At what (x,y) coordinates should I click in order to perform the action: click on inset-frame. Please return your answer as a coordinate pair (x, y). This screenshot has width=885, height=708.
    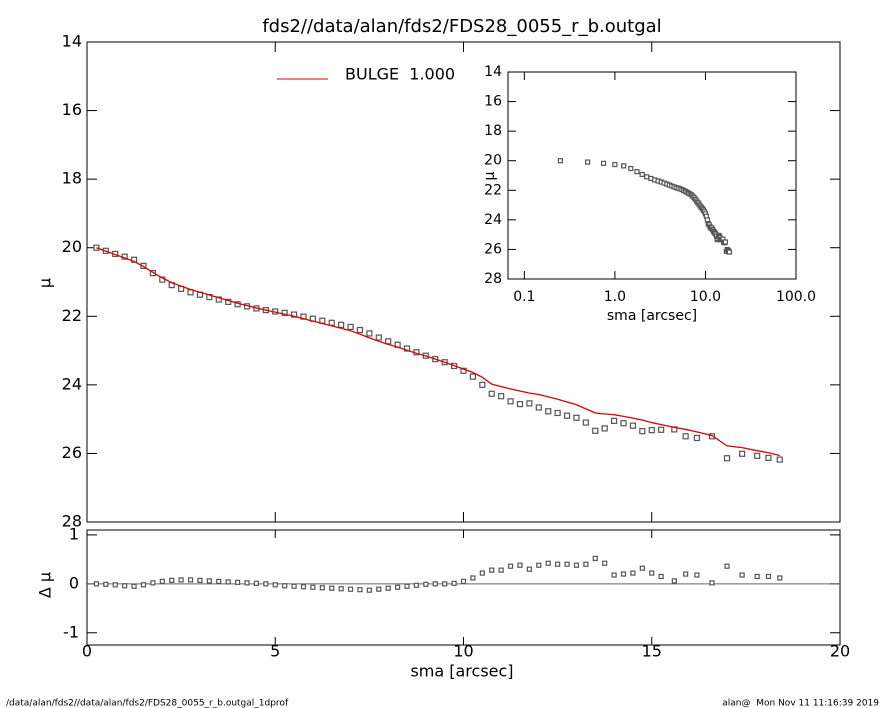
    Looking at the image, I should click on (652, 175).